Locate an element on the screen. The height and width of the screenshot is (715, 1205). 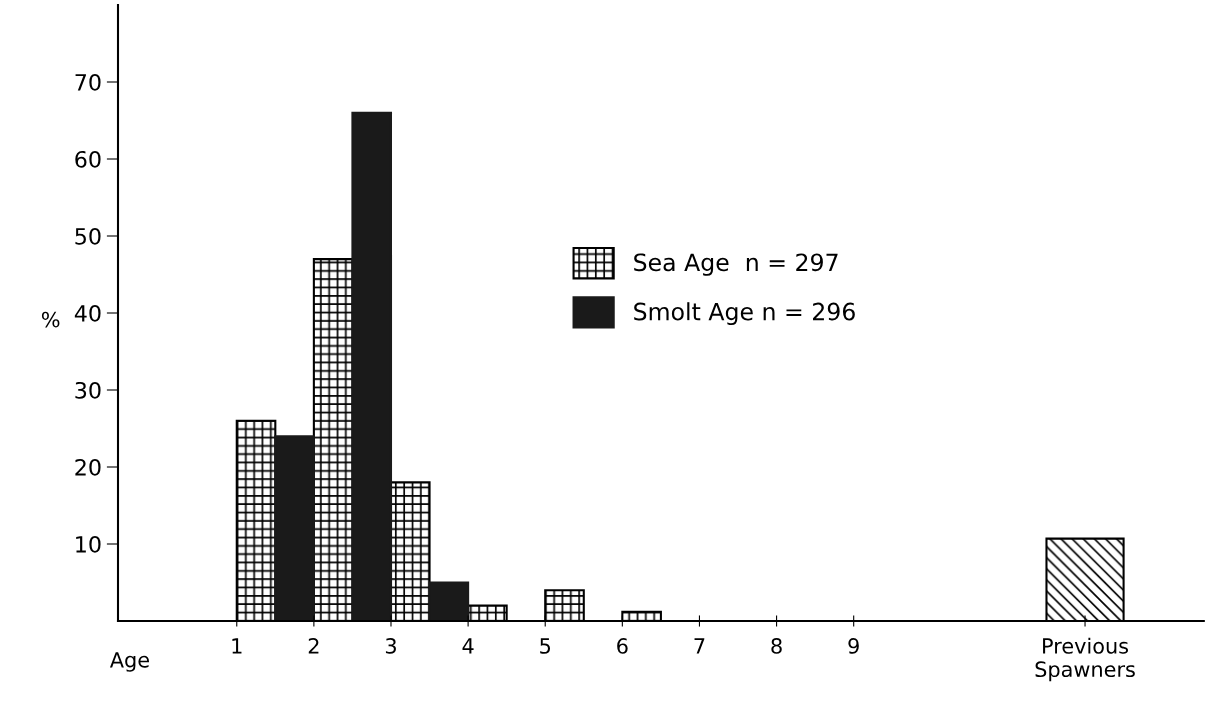
y-tick-label: 50 is located at coordinates (88, 236).